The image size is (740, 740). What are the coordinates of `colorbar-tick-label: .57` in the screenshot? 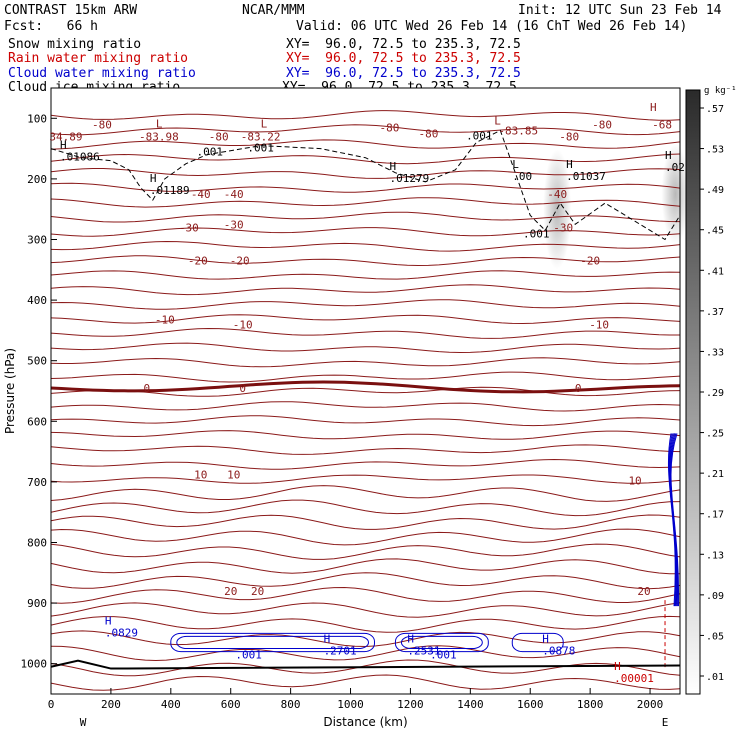 It's located at (715, 109).